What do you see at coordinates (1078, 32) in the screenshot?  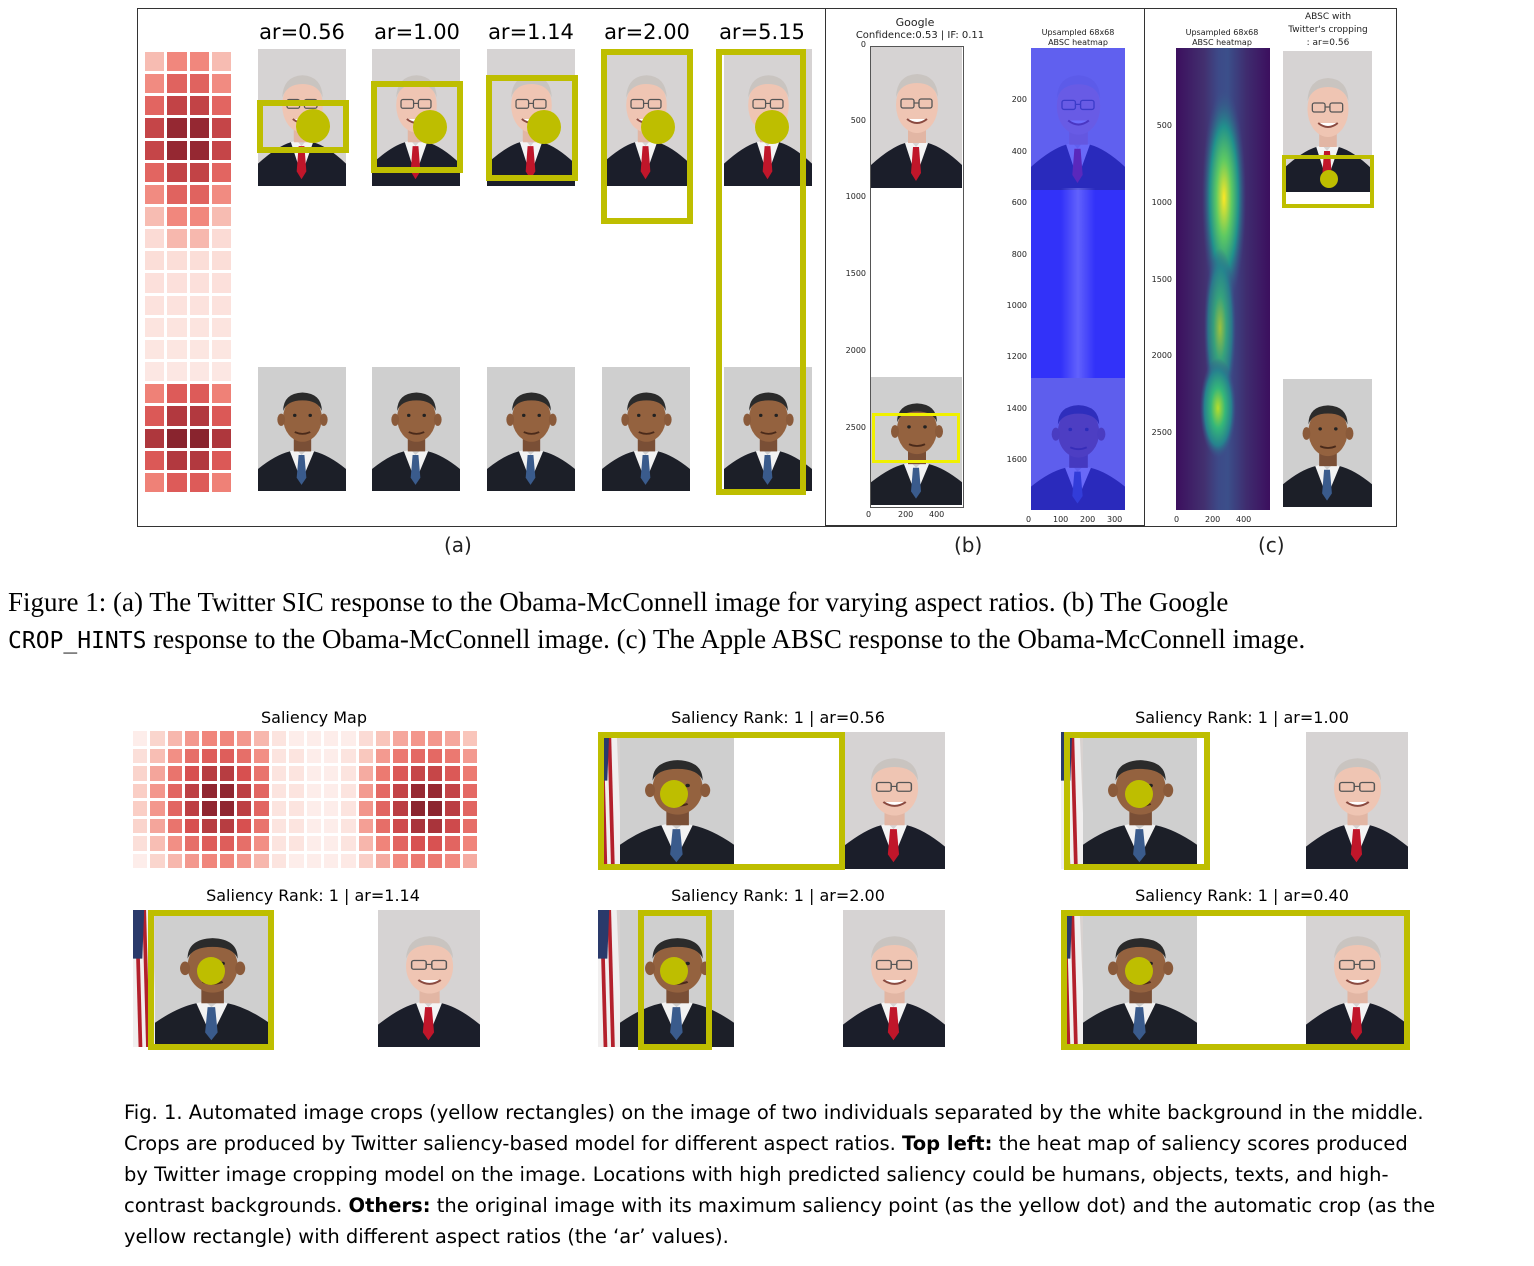 I see `blue-heatmap-title-1: Upsampled 68x68` at bounding box center [1078, 32].